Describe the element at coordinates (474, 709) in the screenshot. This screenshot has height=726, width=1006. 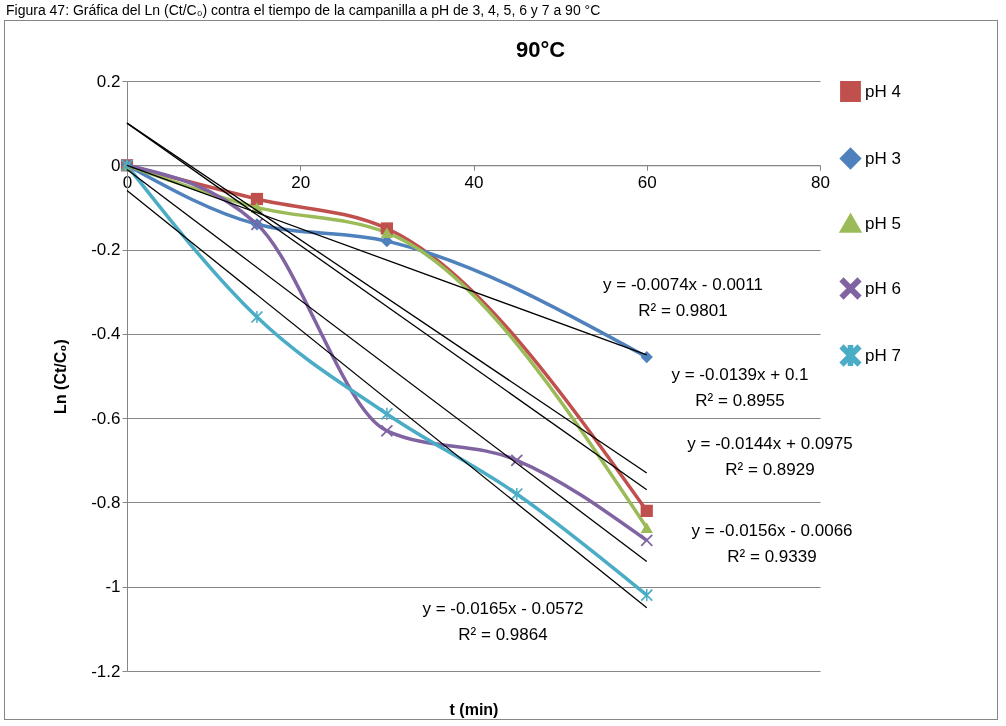
I see `x-axis-title: t (min)` at that location.